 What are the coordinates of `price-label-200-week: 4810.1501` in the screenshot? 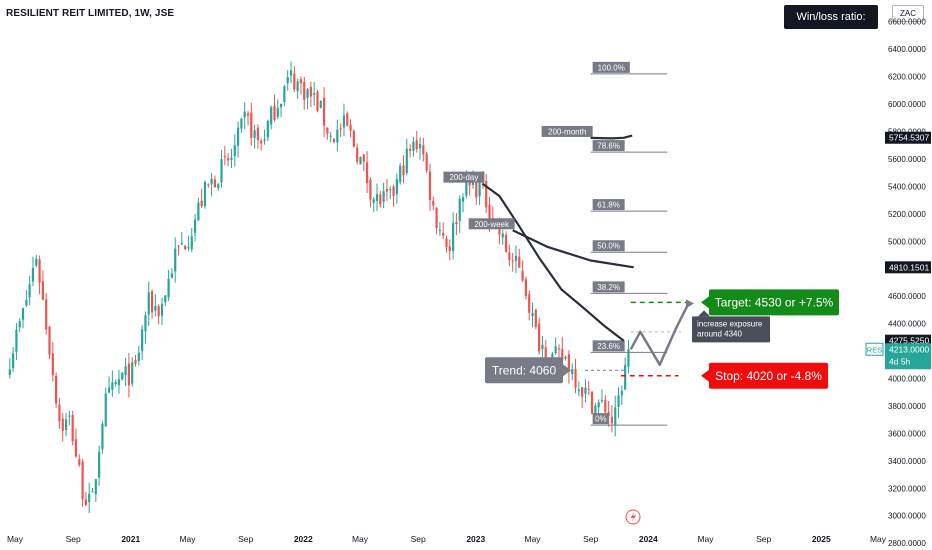 It's located at (908, 267).